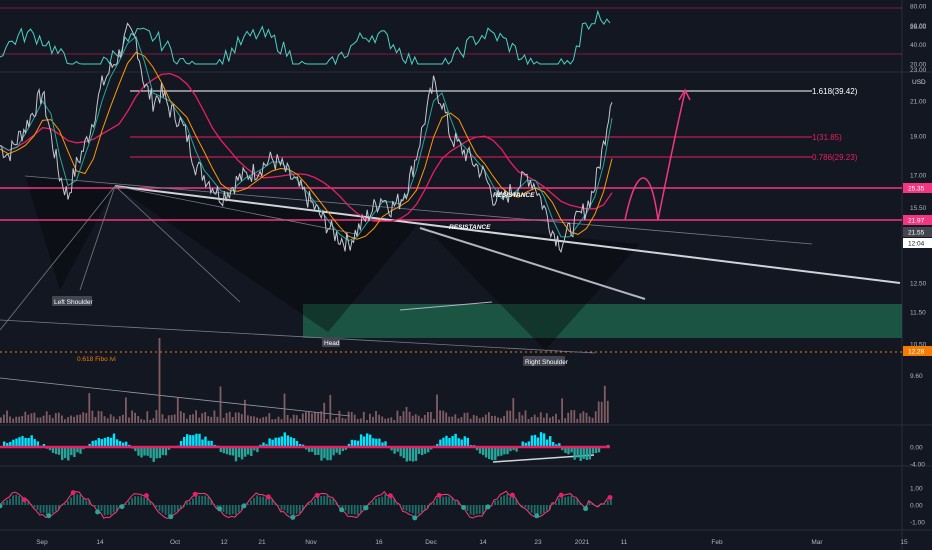 This screenshot has height=550, width=932. Describe the element at coordinates (463, 36) in the screenshot. I see `rsi-pane: 20.00 40.00 60.00 80.00` at that location.